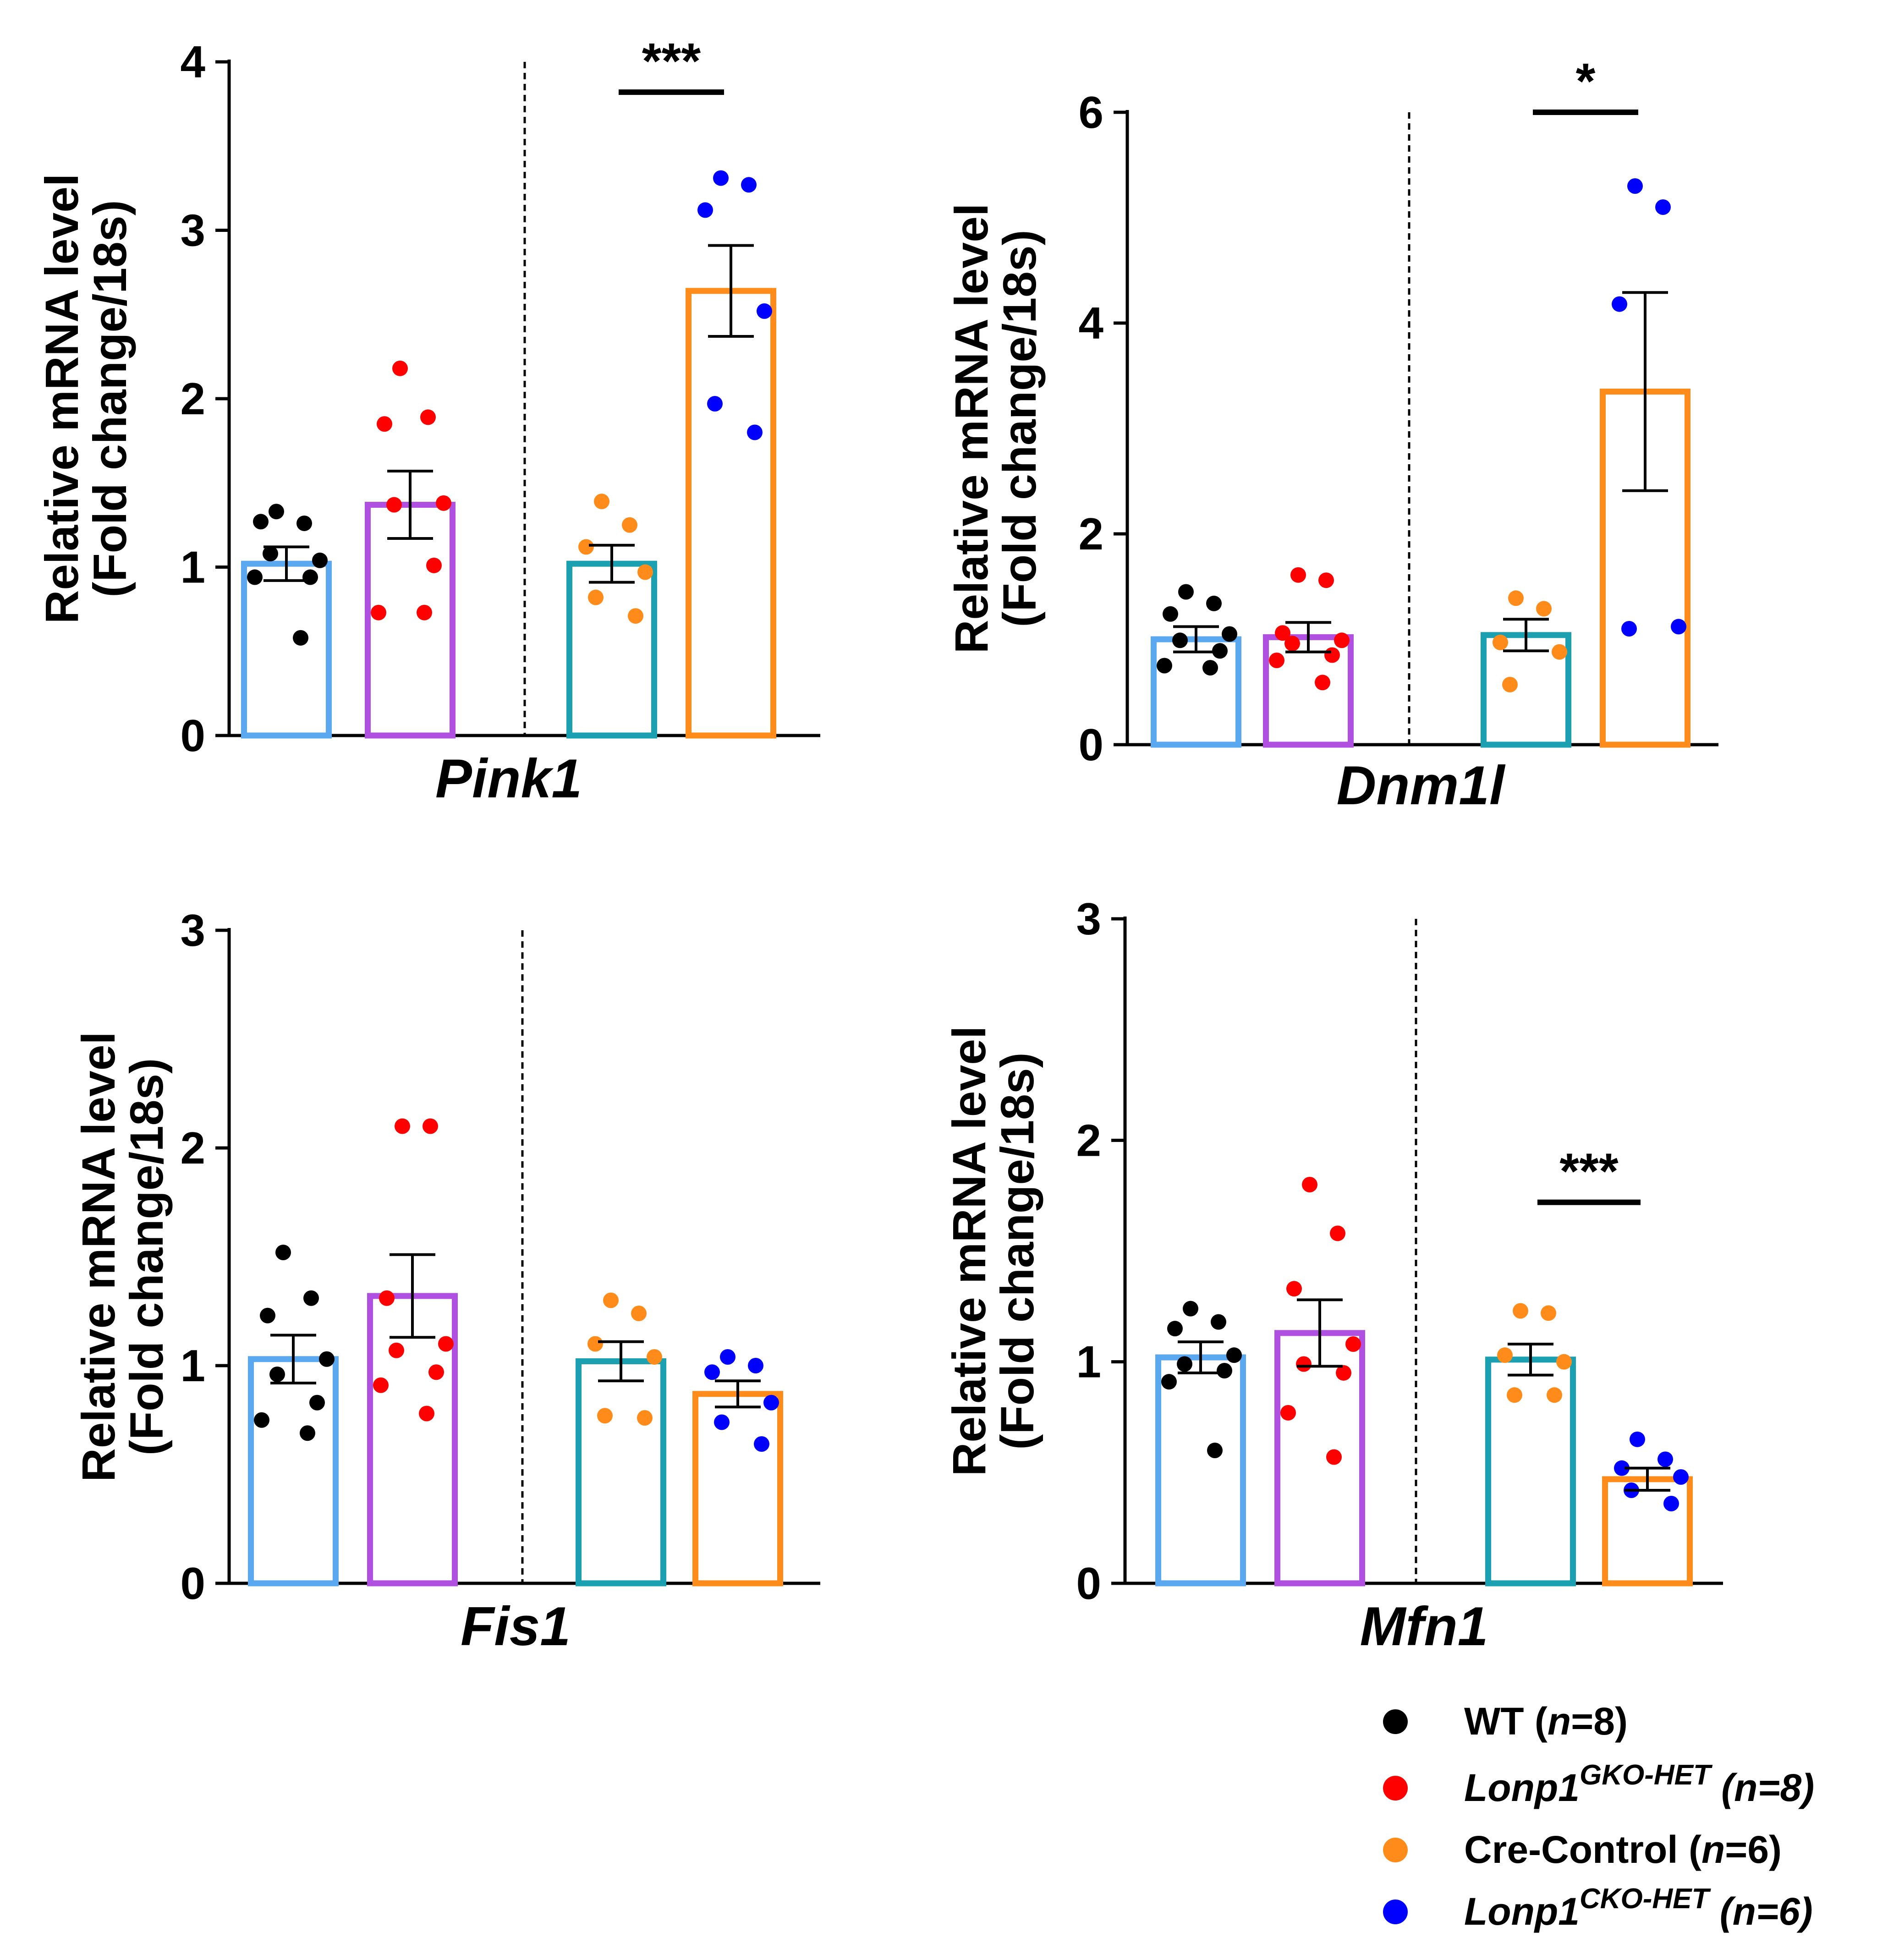 Image resolution: width=1888 pixels, height=1960 pixels. I want to click on y-tick-label: 3, so click(1088, 919).